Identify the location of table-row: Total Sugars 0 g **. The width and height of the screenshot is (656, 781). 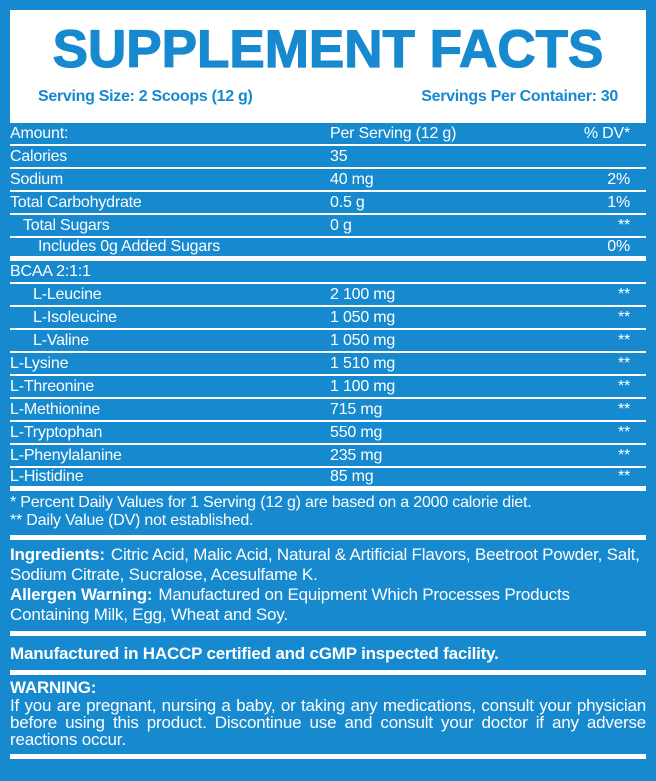
(328, 226).